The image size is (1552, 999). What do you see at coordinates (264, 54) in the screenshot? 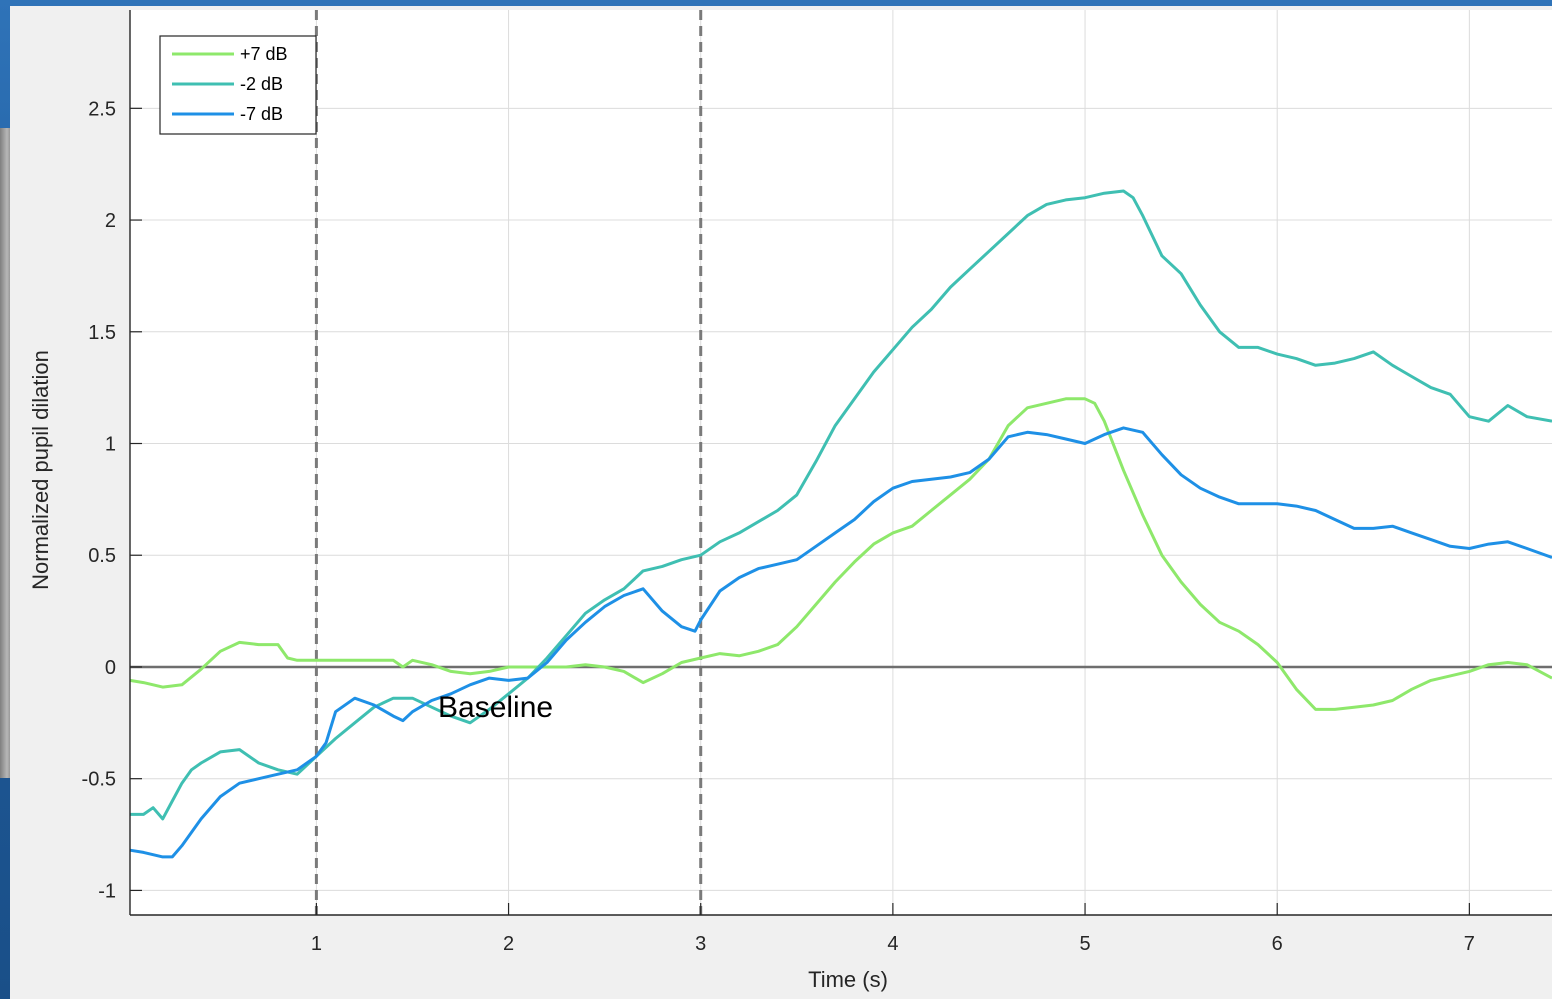
I see `legend-label: +7 dB` at bounding box center [264, 54].